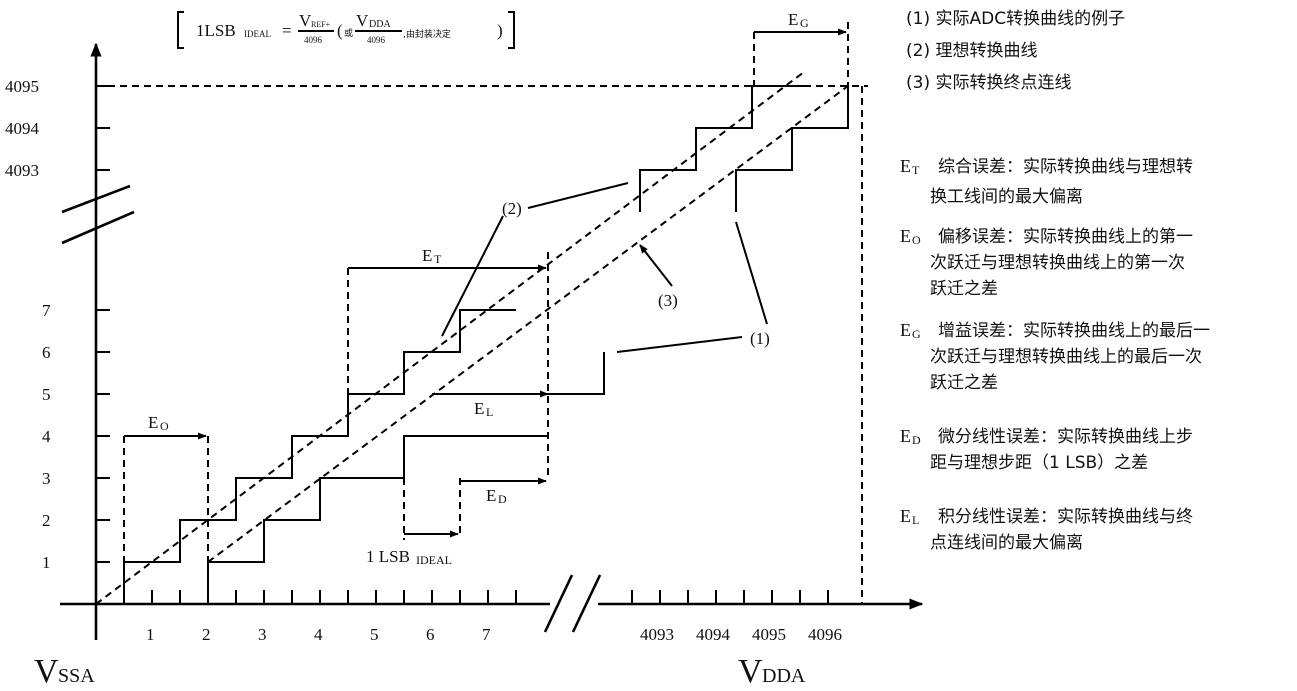 The image size is (1297, 691). I want to click on y-tick-label: 2, so click(46, 520).